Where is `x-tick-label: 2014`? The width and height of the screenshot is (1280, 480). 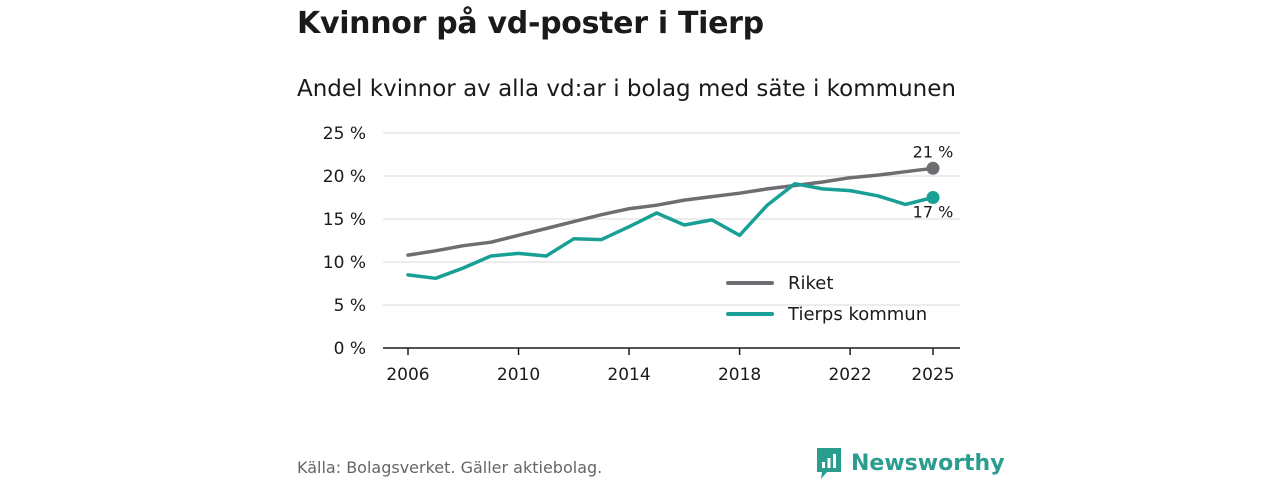 x-tick-label: 2014 is located at coordinates (628, 375).